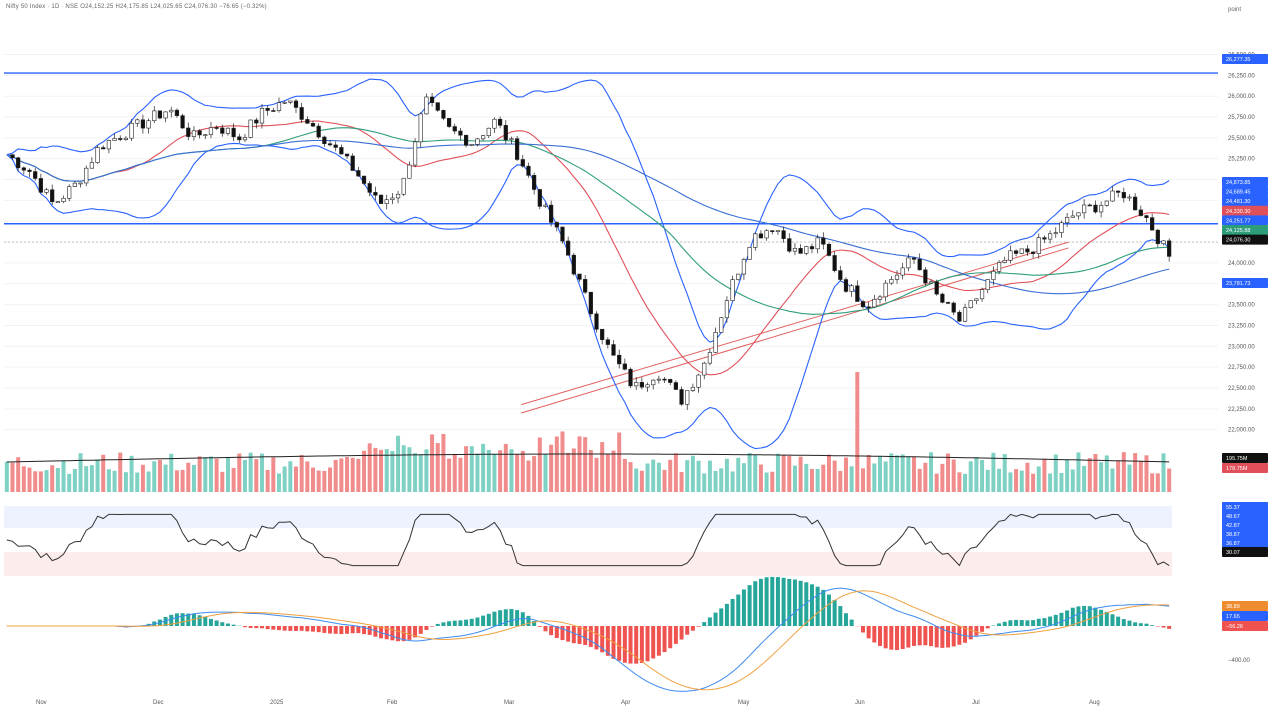 Image resolution: width=1280 pixels, height=720 pixels. What do you see at coordinates (860, 703) in the screenshot?
I see `time-label: Jun` at bounding box center [860, 703].